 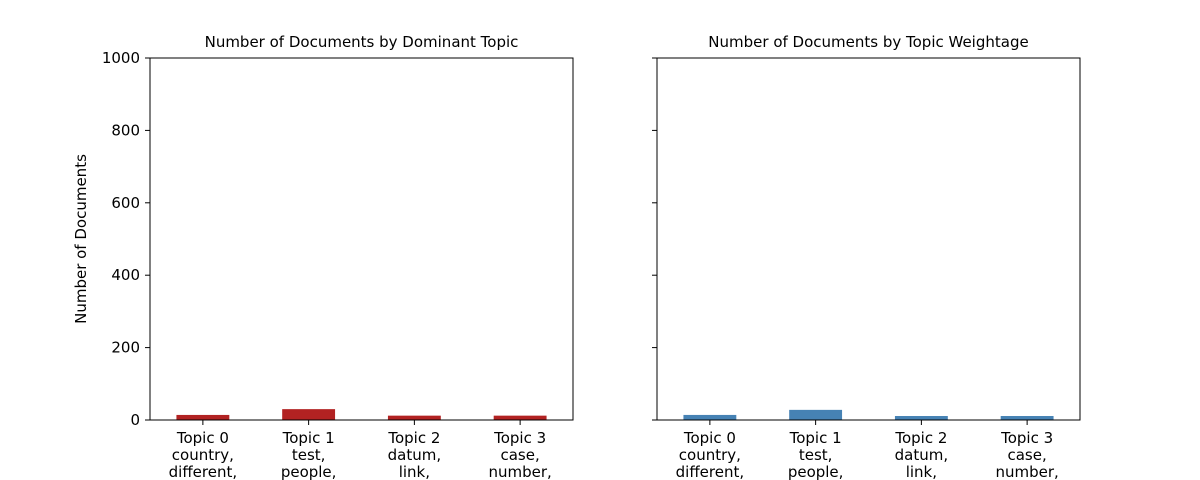 I want to click on y-tick-label: 600, so click(x=125, y=203).